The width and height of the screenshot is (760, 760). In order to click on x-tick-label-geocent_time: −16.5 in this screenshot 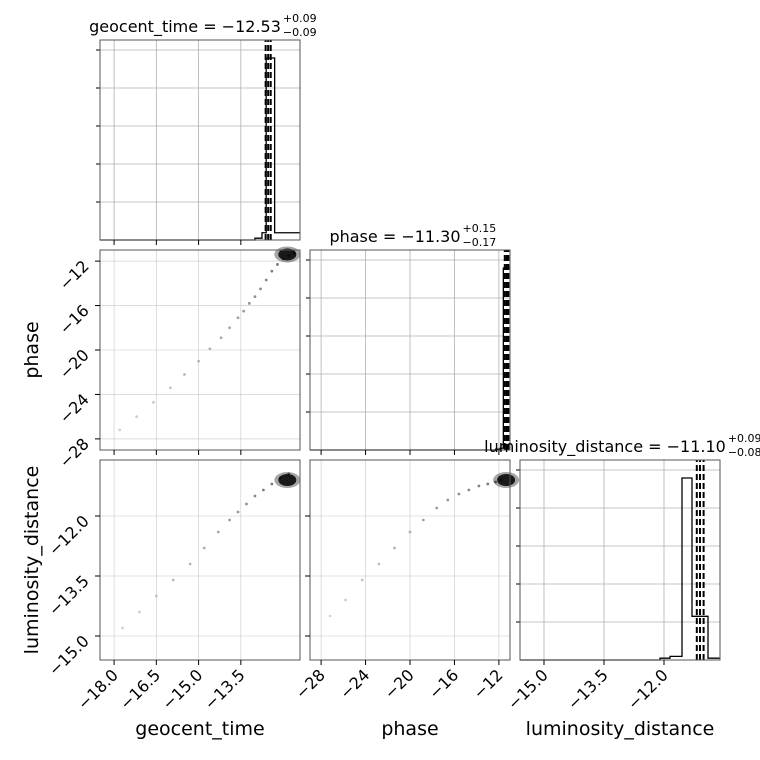, I will do `click(140, 689)`.